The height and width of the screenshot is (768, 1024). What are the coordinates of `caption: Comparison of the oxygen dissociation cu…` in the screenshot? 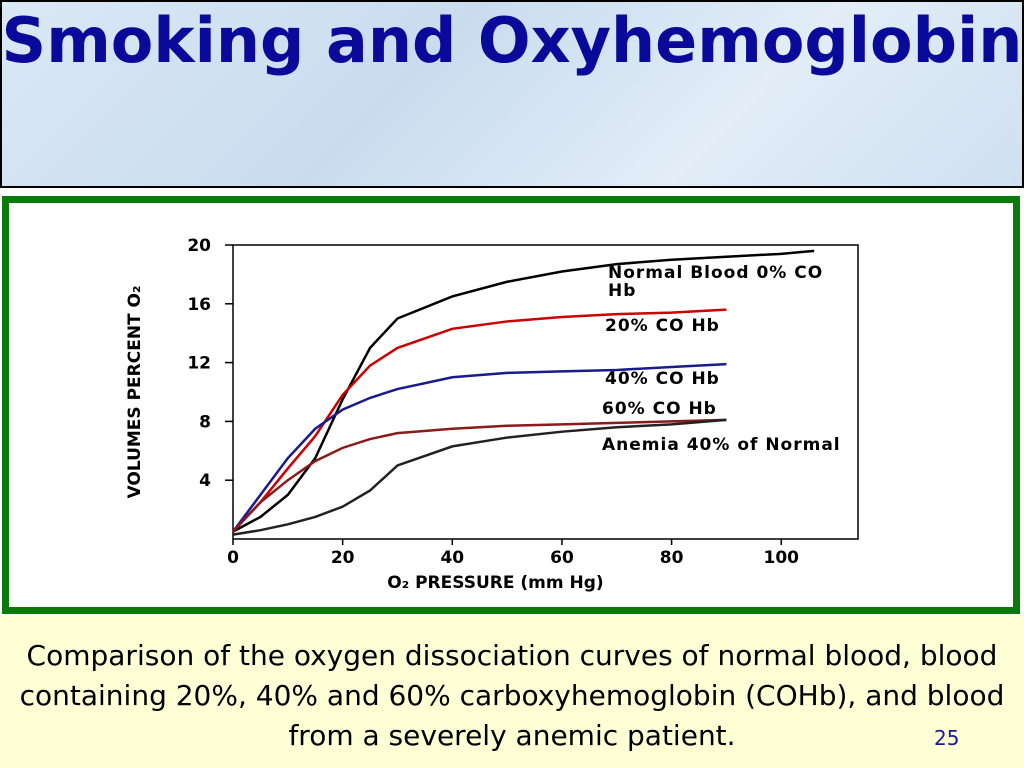 It's located at (512, 695).